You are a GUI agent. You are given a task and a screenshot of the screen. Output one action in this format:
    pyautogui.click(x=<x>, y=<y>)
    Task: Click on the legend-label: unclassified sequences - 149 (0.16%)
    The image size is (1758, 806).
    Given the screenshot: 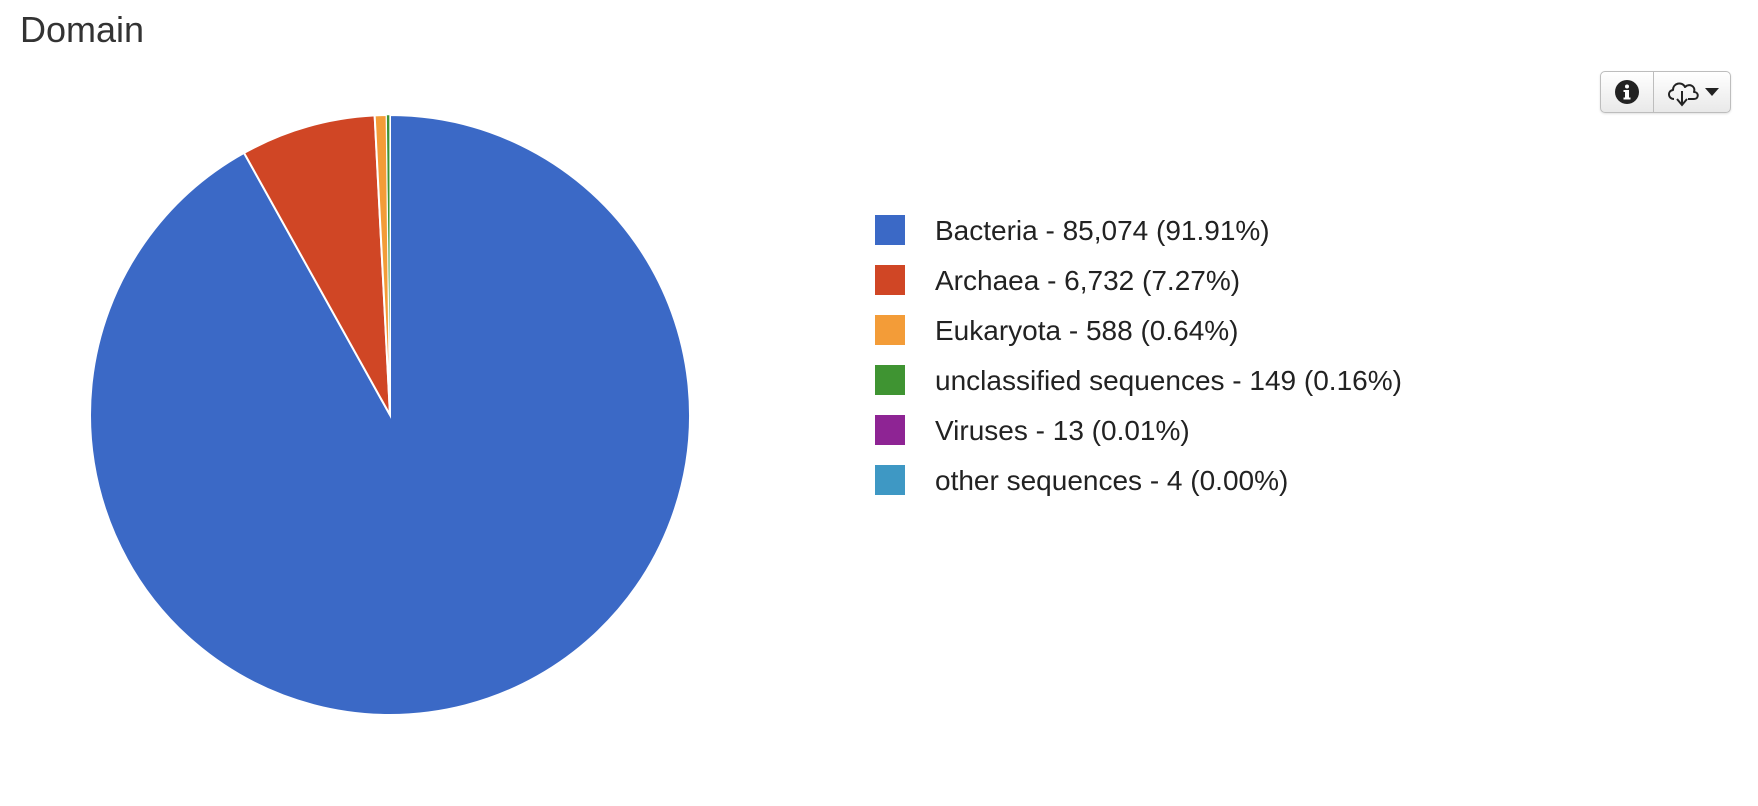 What is the action you would take?
    pyautogui.click(x=1168, y=380)
    